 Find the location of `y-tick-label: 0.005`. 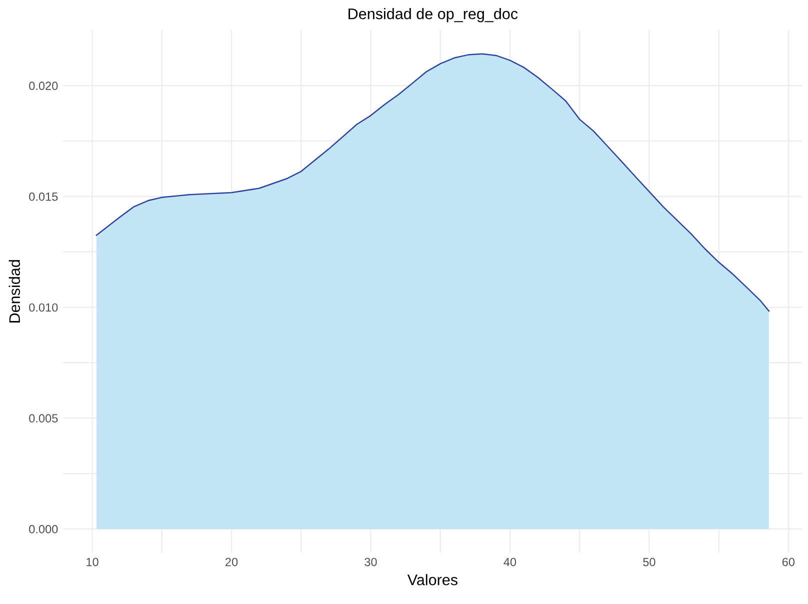

y-tick-label: 0.005 is located at coordinates (43, 418).